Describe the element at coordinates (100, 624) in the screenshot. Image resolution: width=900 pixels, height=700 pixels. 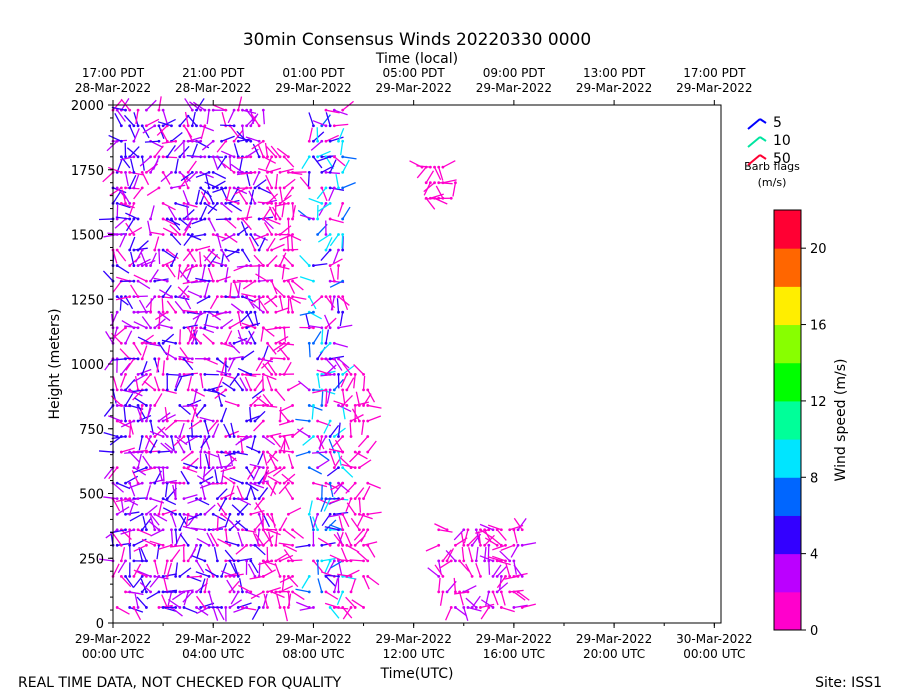
I see `y-tick-label: 0` at that location.